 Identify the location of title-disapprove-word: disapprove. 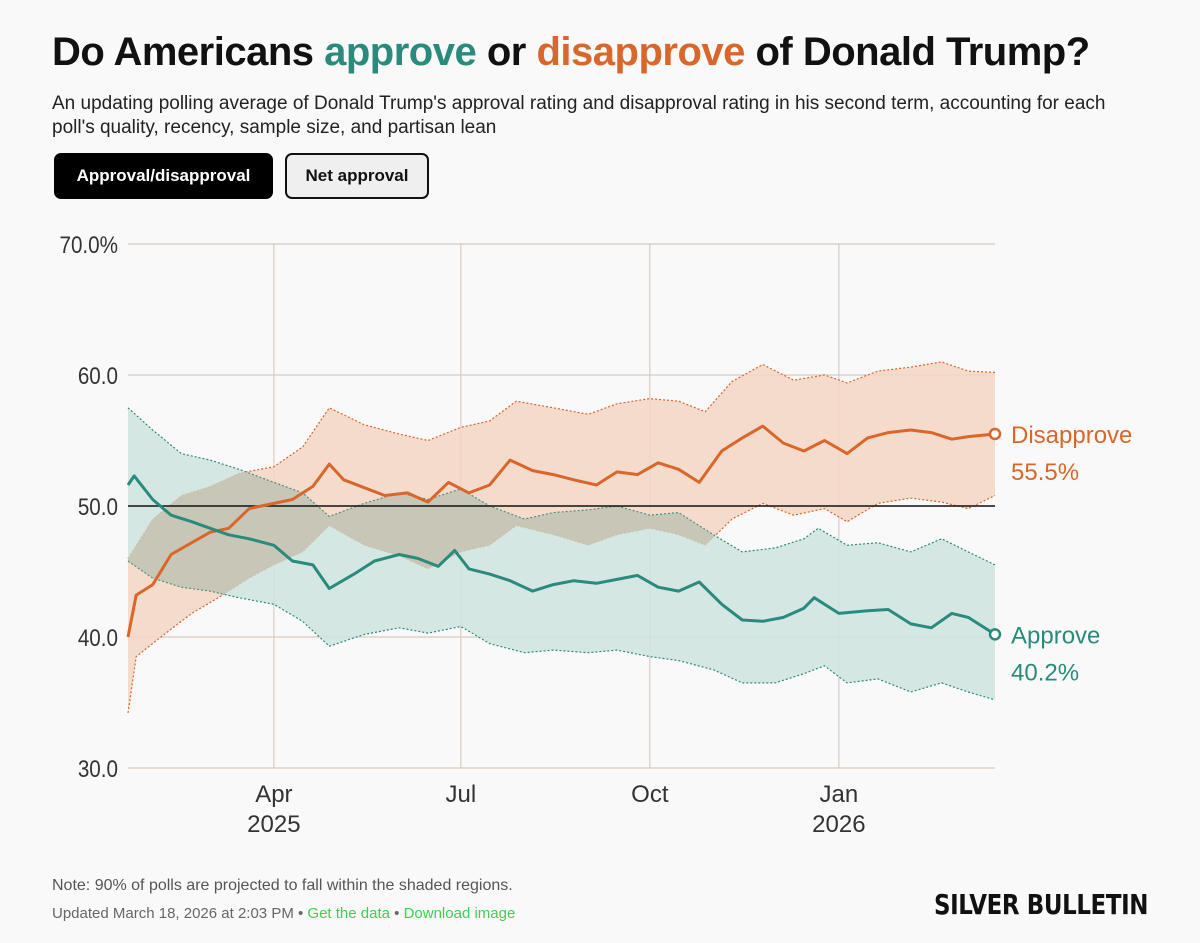
(640, 52).